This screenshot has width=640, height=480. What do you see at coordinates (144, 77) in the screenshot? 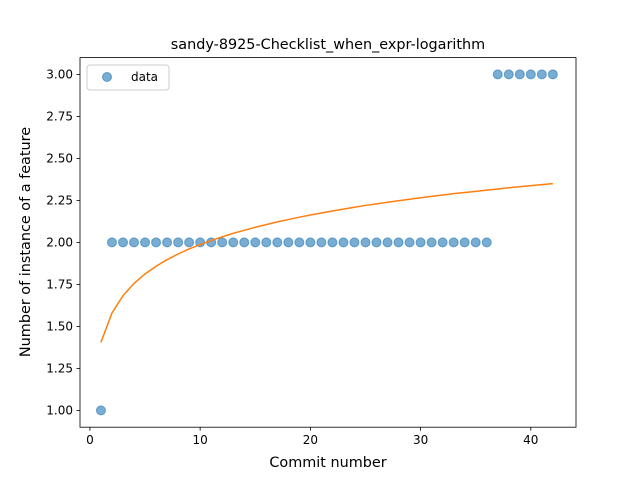
I see `legend-label-data: data` at bounding box center [144, 77].